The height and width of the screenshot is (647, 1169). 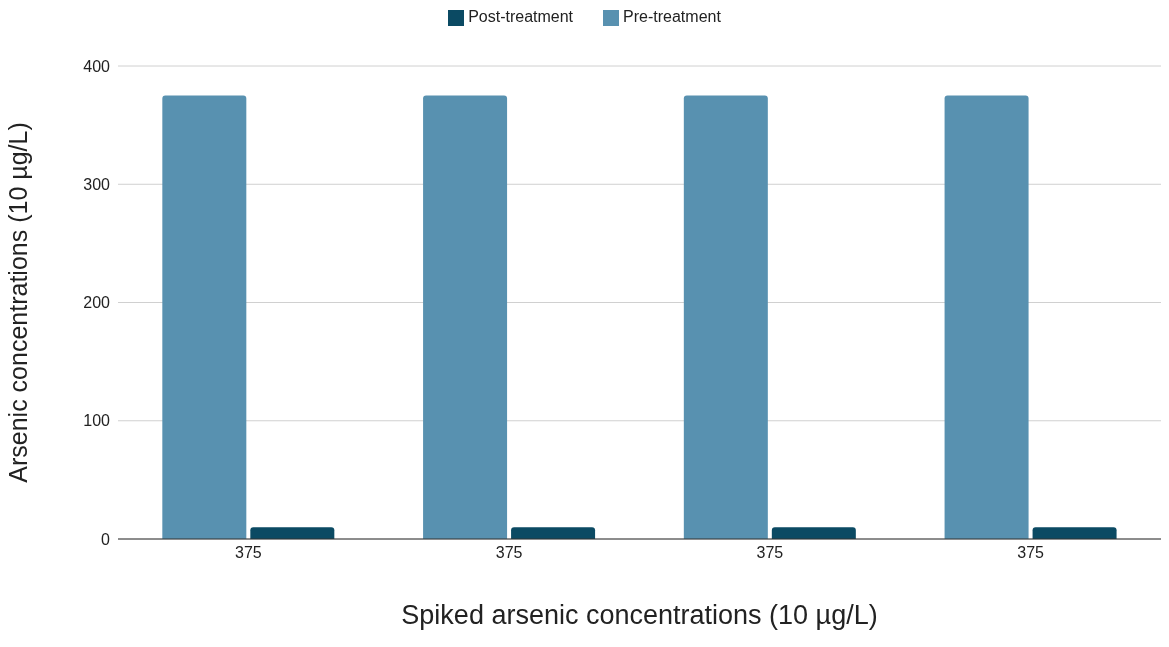 What do you see at coordinates (521, 16) in the screenshot?
I see `legend-label: Post-treatment` at bounding box center [521, 16].